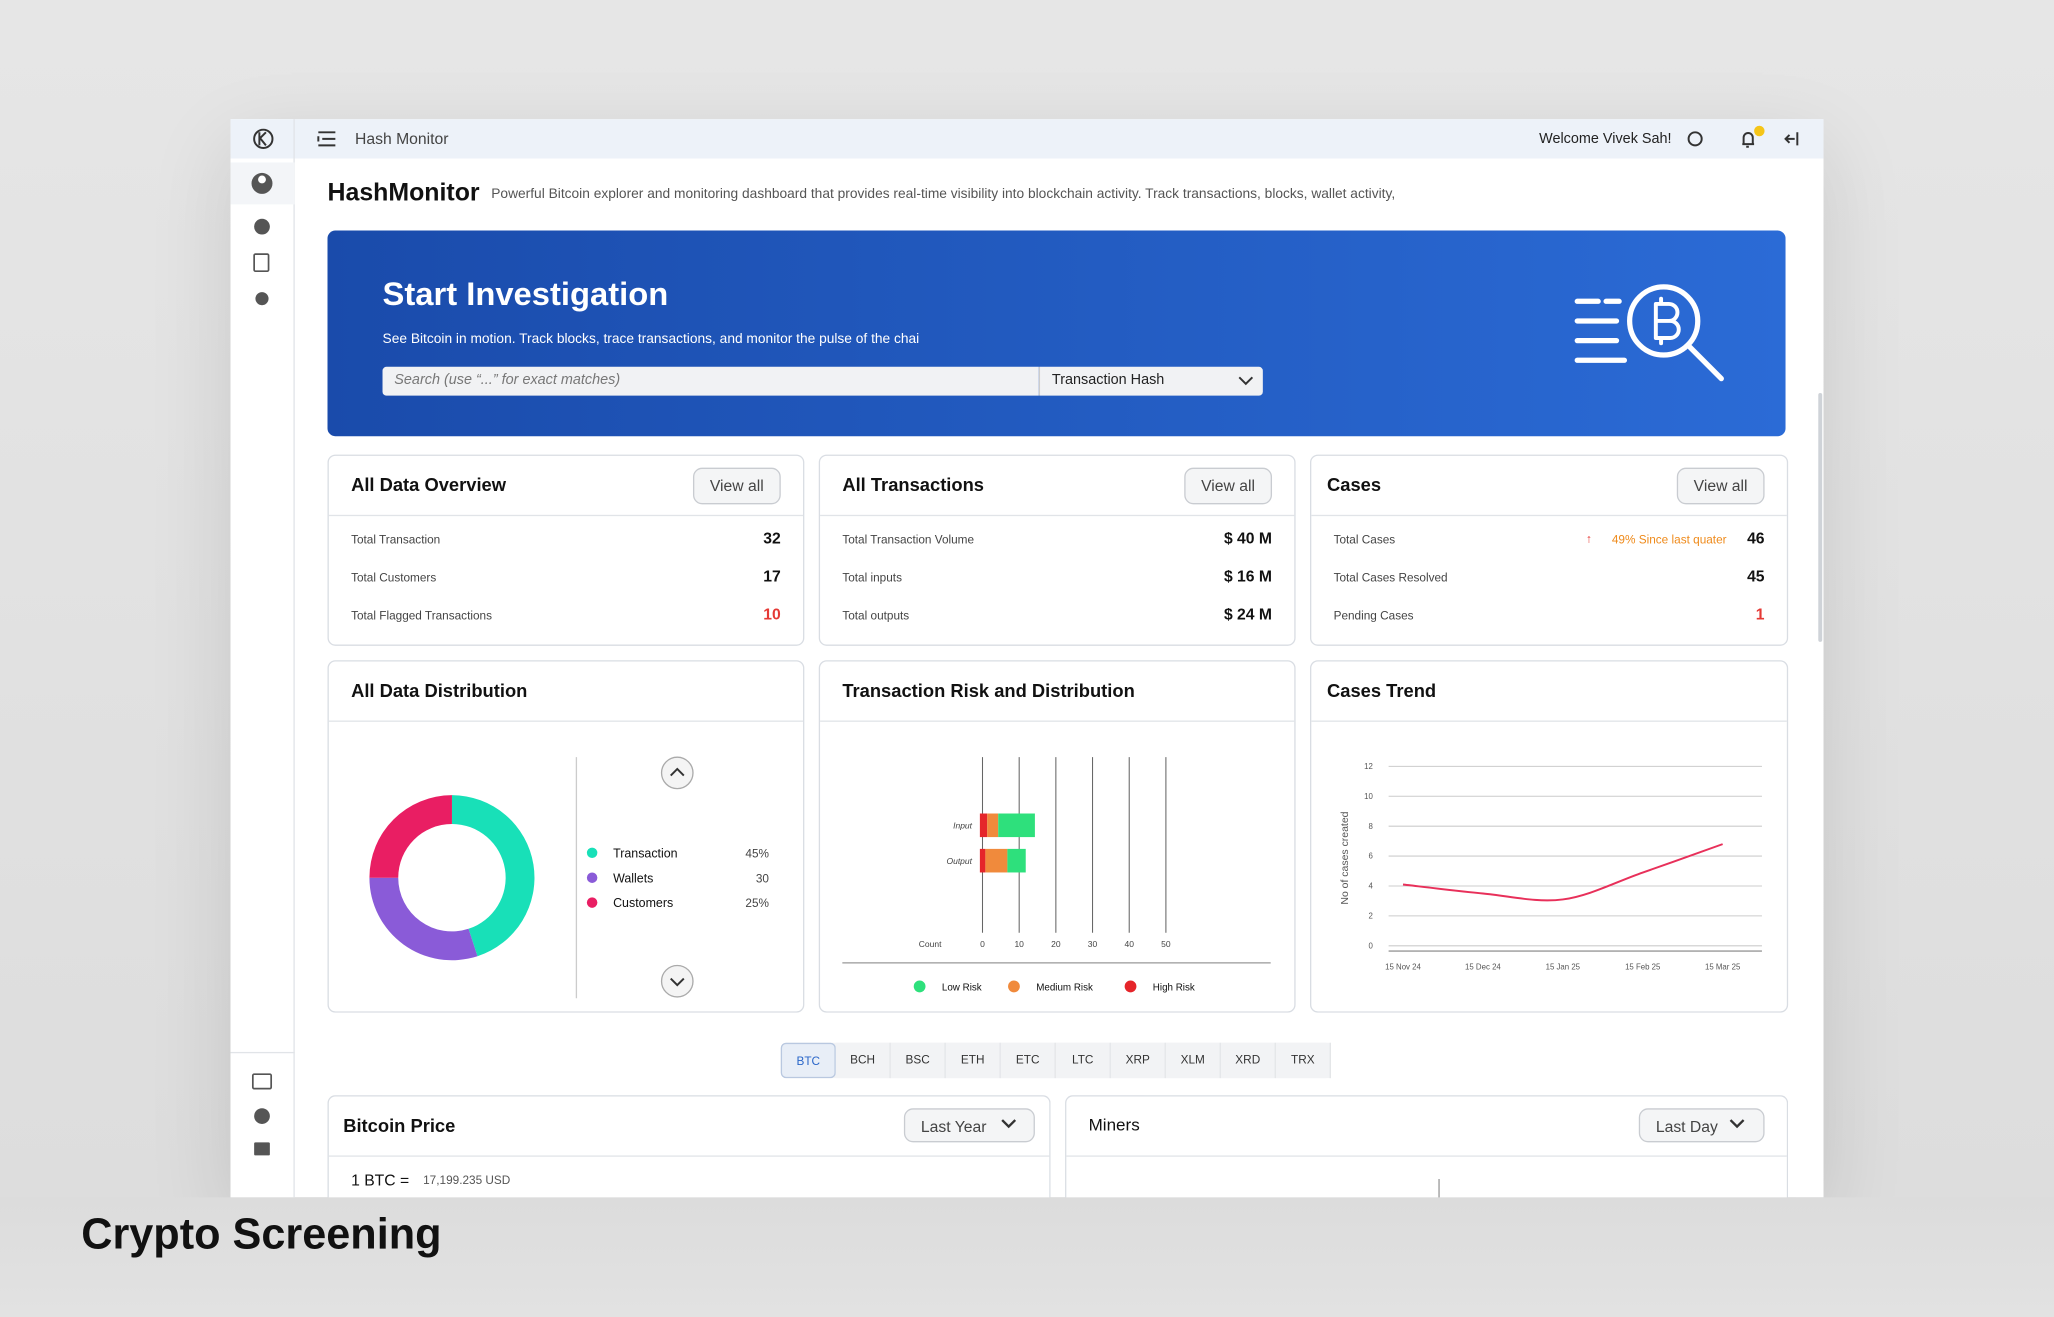  I want to click on x-tick-label: 15 Mar 25, so click(1723, 966).